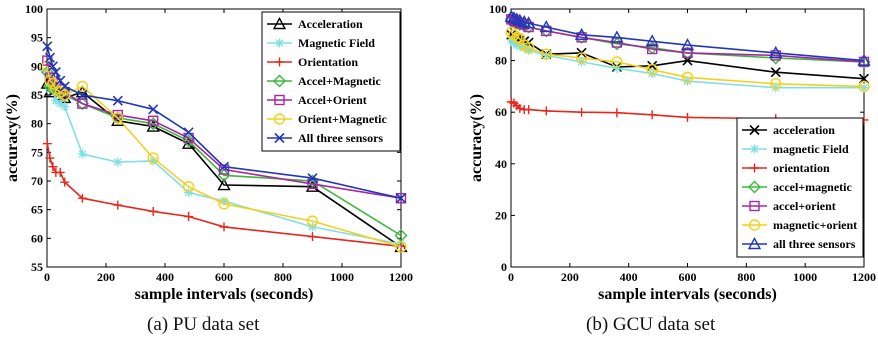 Image resolution: width=878 pixels, height=347 pixels. Describe the element at coordinates (476, 138) in the screenshot. I see `y-axis-label: accuracy(%)` at that location.